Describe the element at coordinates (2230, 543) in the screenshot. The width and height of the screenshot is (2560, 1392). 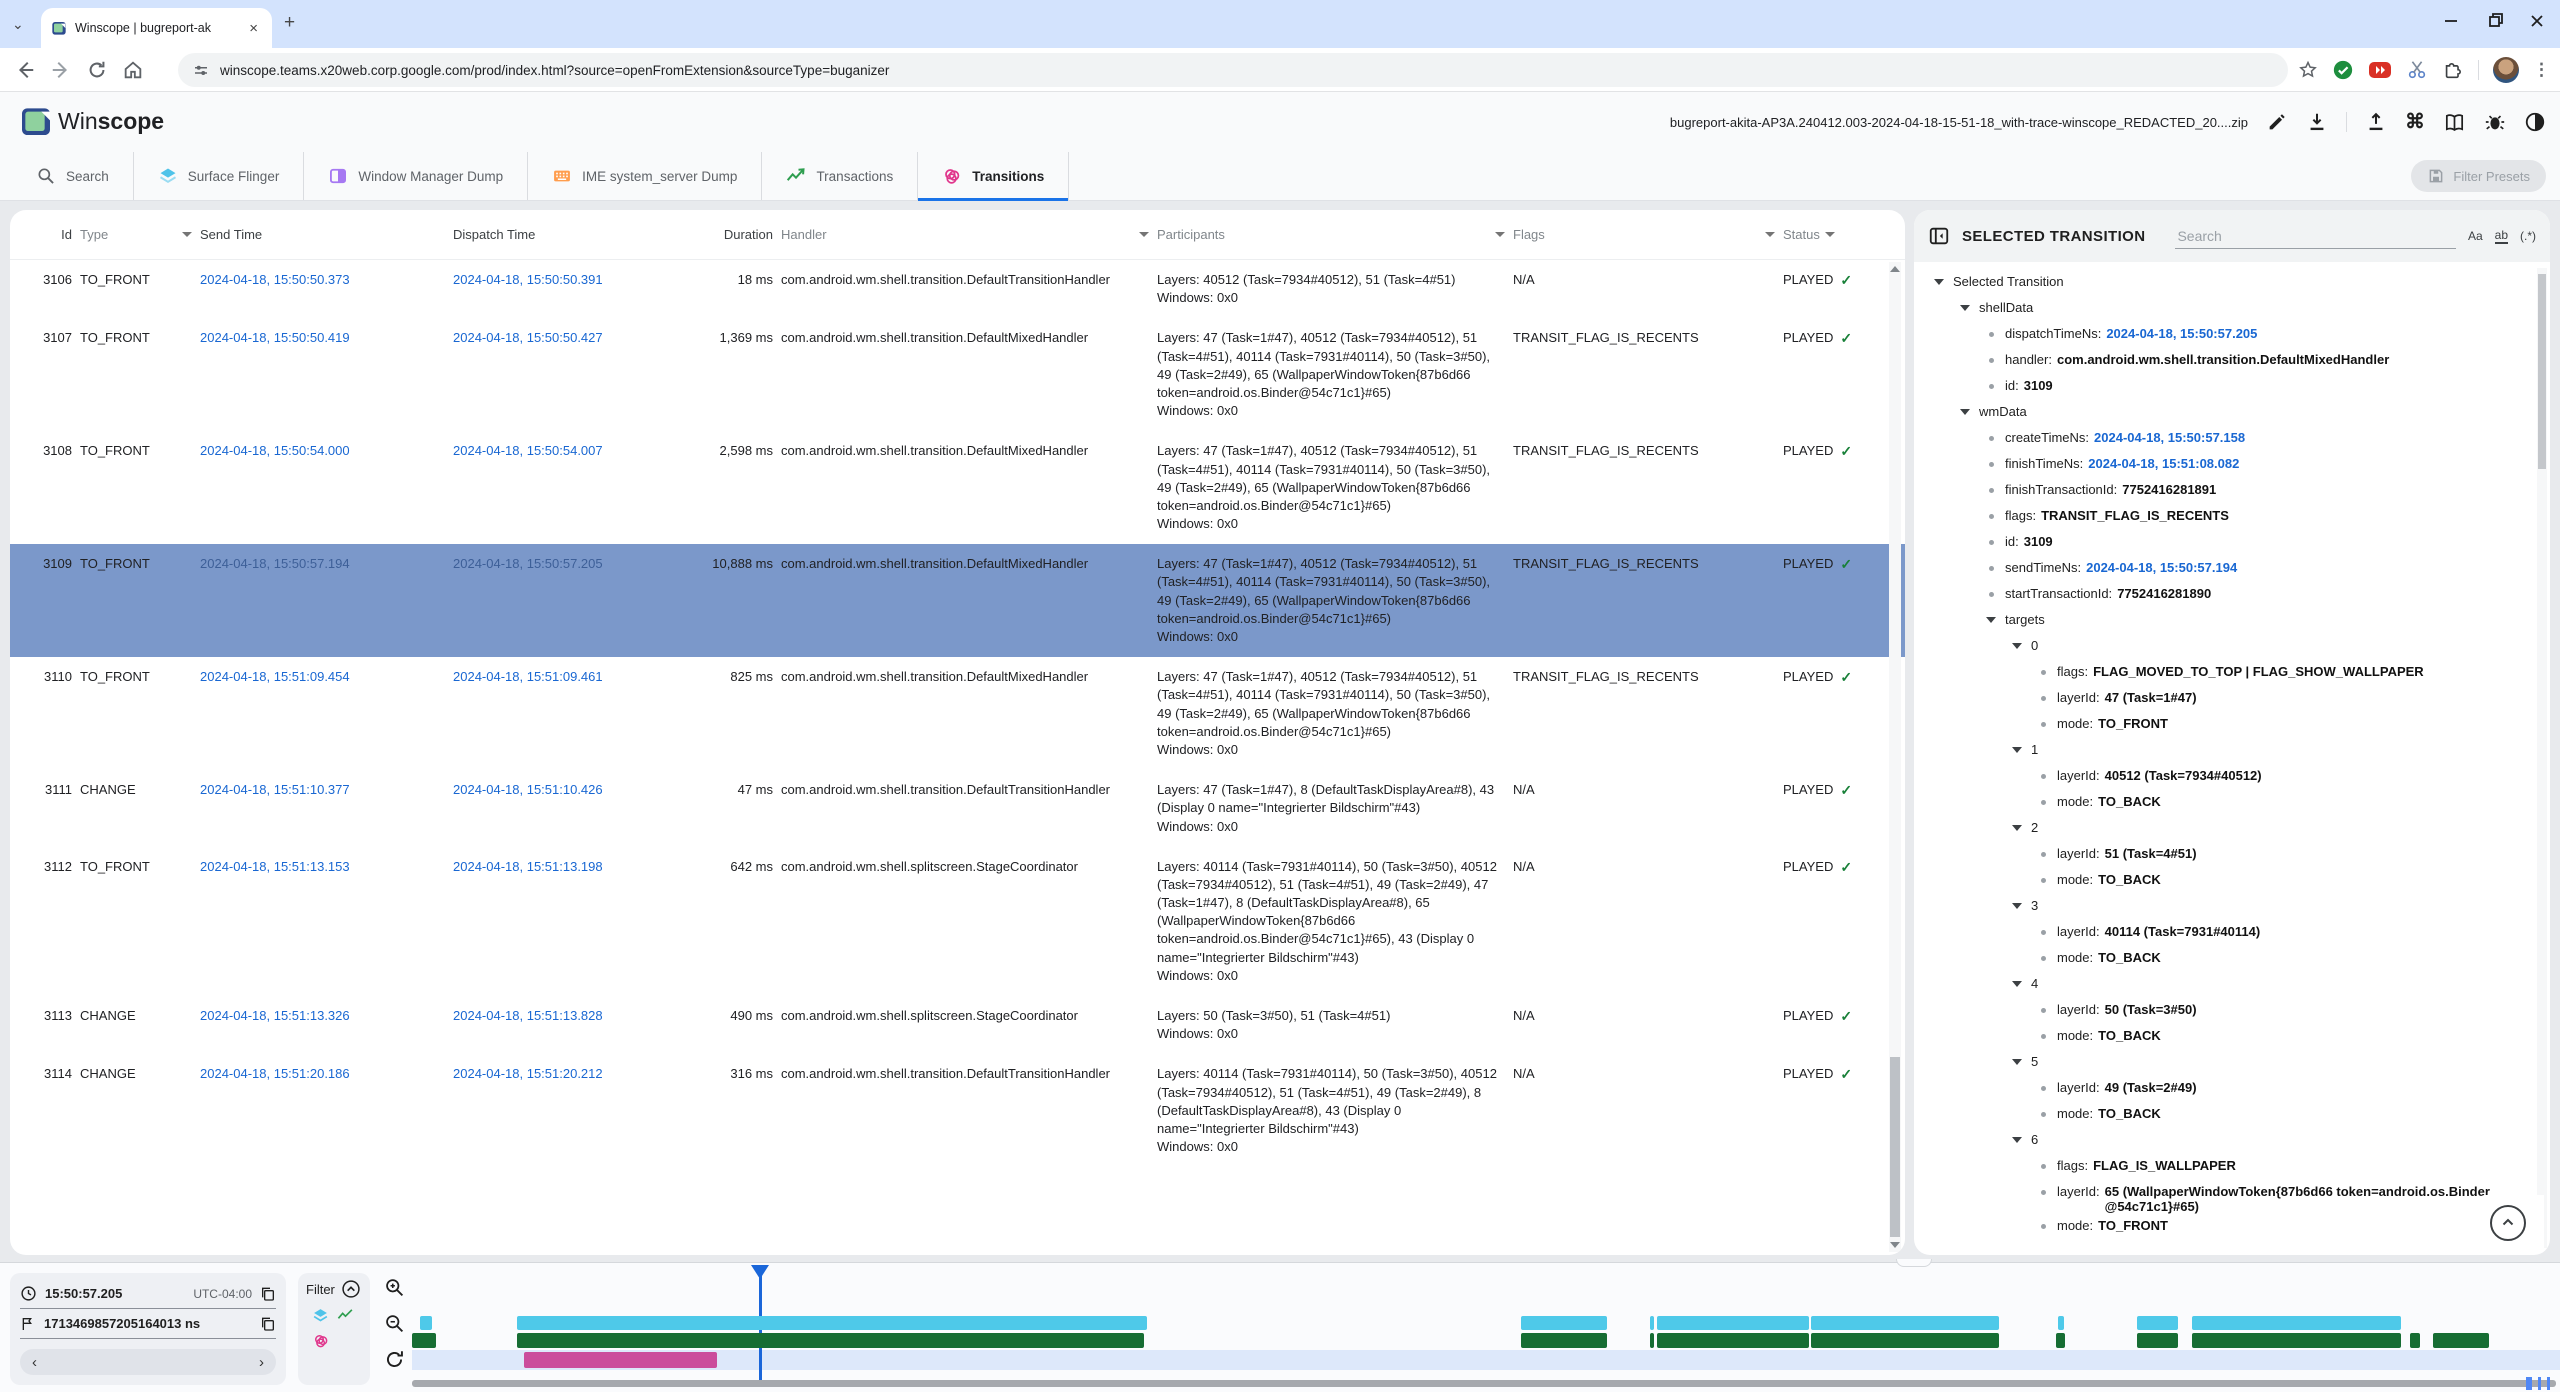
I see `tree-node: id: 3109` at that location.